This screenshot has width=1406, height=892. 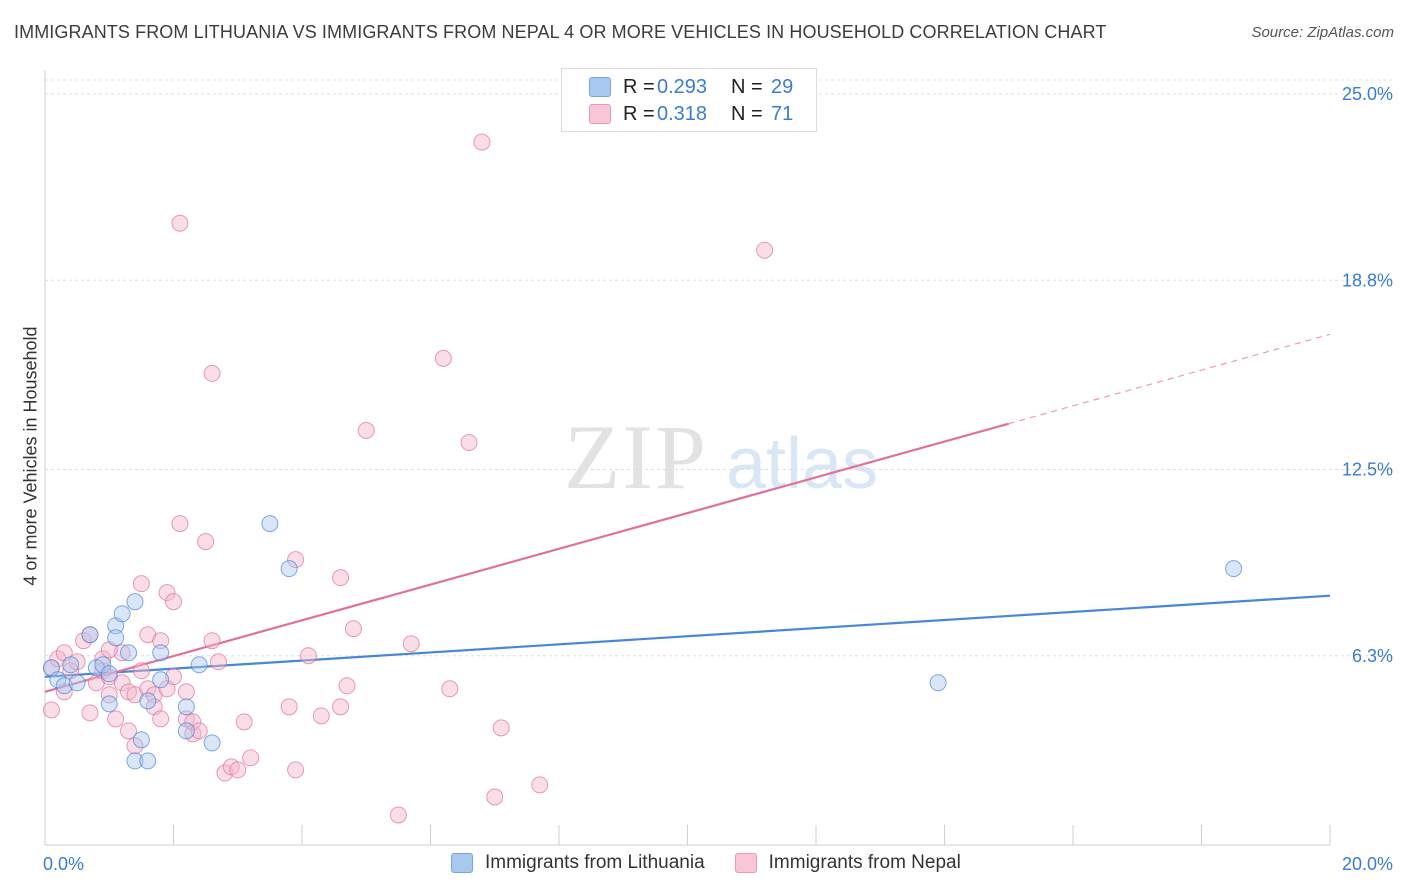 I want to click on legend-n-value: 71, so click(x=782, y=113).